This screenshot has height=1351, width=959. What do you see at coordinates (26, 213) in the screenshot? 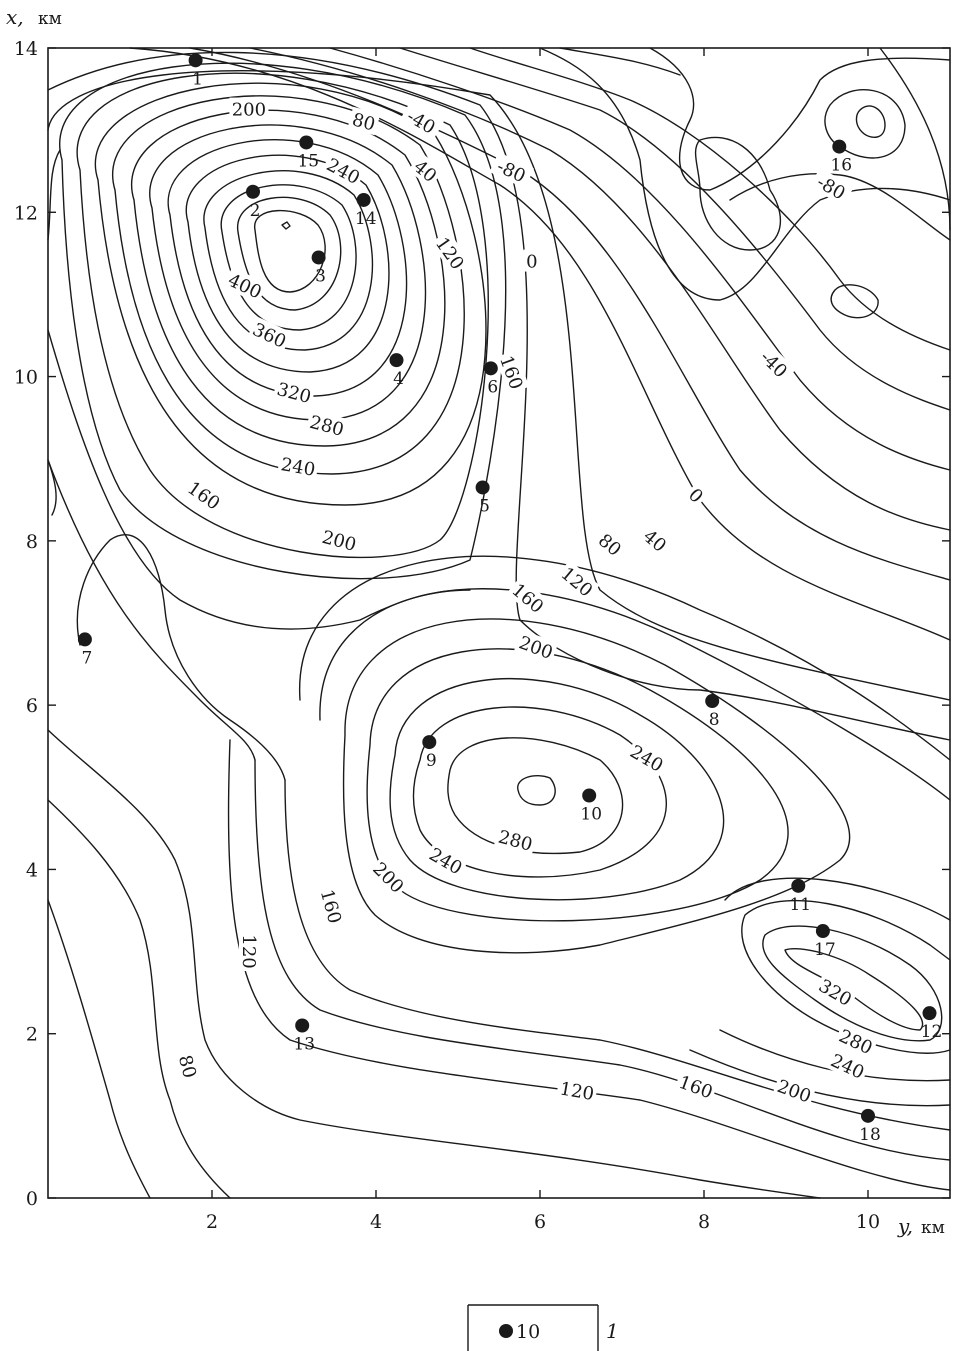
I see `x-tick-label: 12` at bounding box center [26, 213].